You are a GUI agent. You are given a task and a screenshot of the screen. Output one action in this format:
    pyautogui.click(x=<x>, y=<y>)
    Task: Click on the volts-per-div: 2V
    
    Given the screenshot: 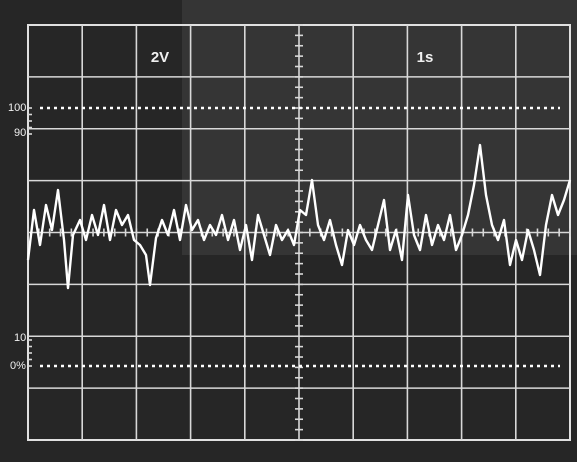 What is the action you would take?
    pyautogui.click(x=160, y=57)
    